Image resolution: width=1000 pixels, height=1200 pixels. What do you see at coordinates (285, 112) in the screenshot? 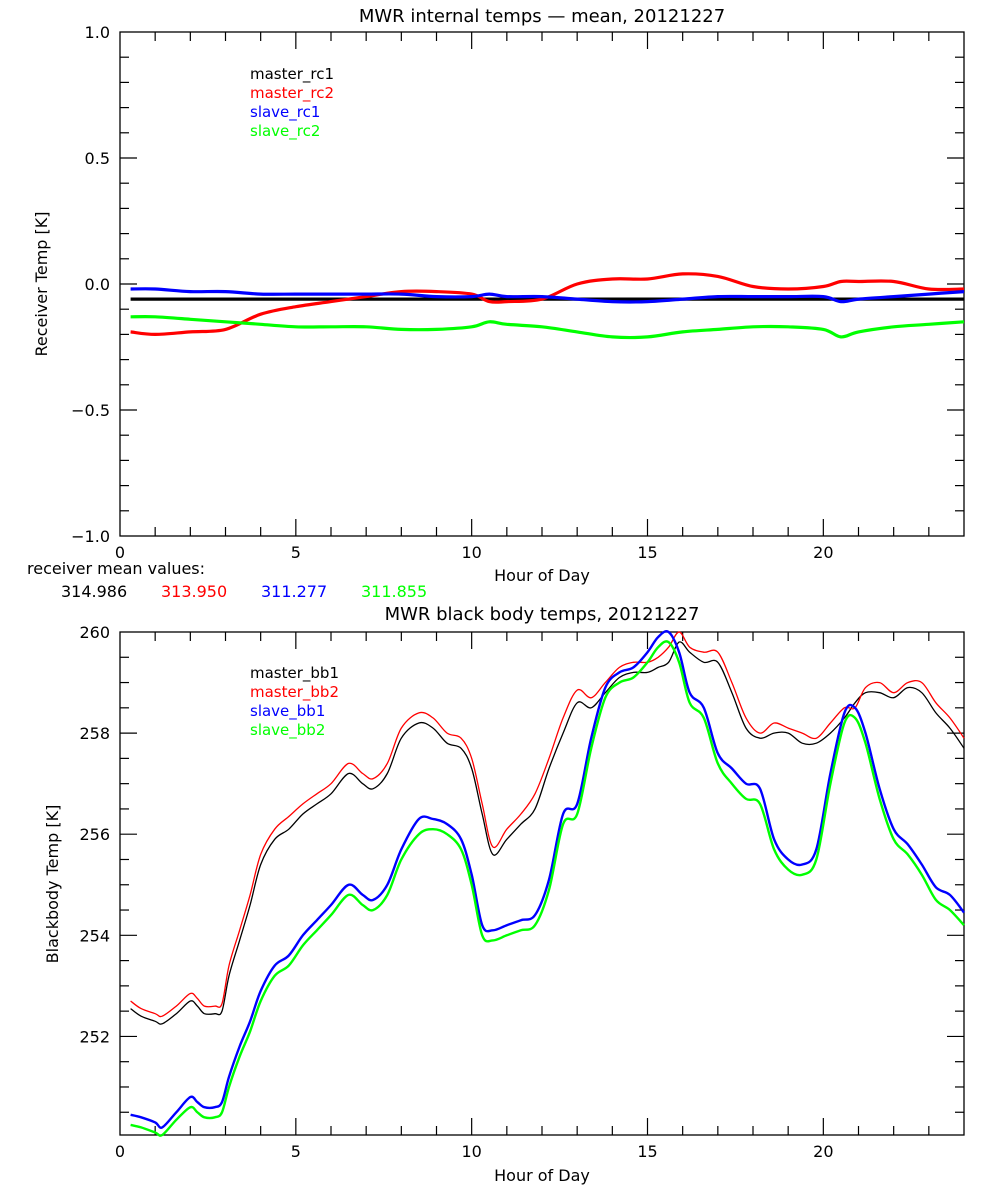
I see `legend-slave-rc1: slave_rc1` at bounding box center [285, 112].